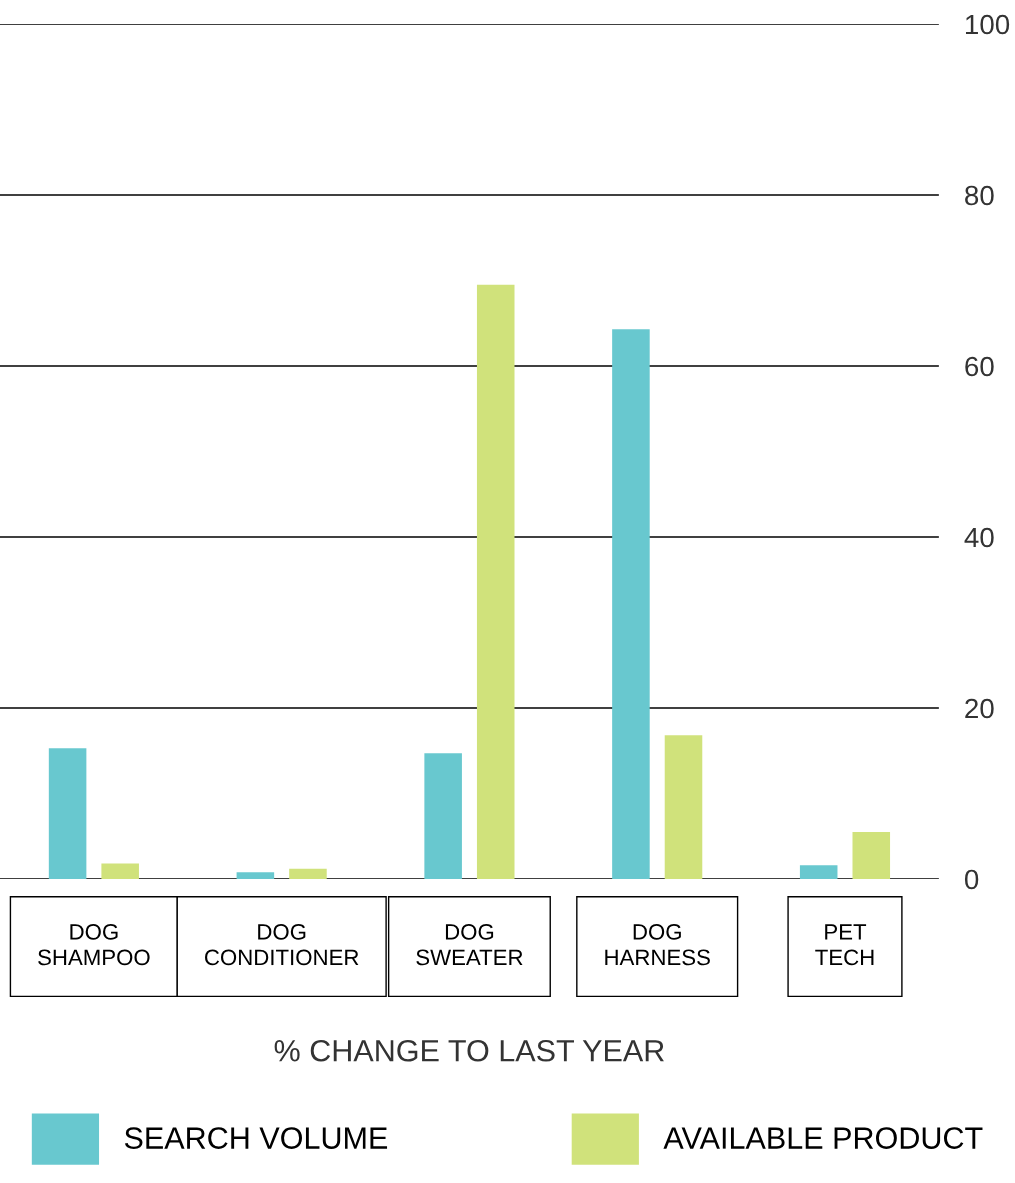 This screenshot has width=1015, height=1183. Describe the element at coordinates (657, 945) in the screenshot. I see `x-tick-label: DOG HARNESS` at that location.